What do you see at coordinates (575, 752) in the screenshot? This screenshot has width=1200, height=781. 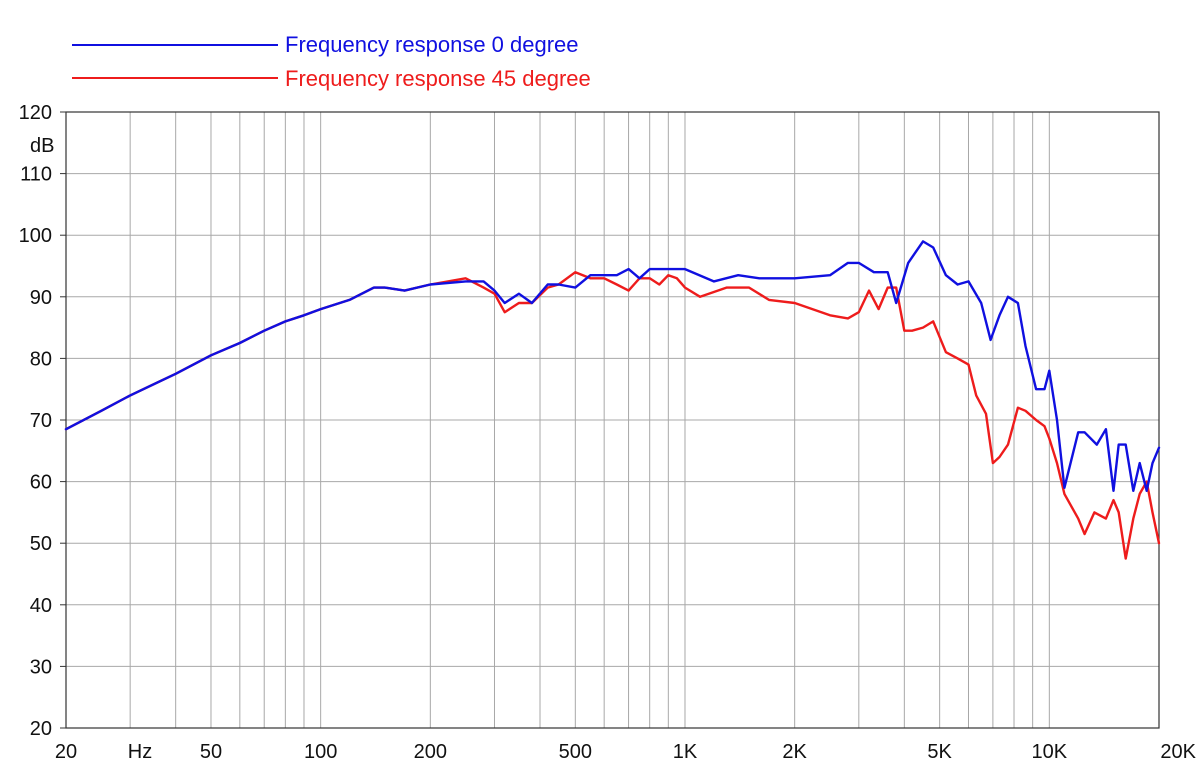 I see `x-tick-label: 500` at bounding box center [575, 752].